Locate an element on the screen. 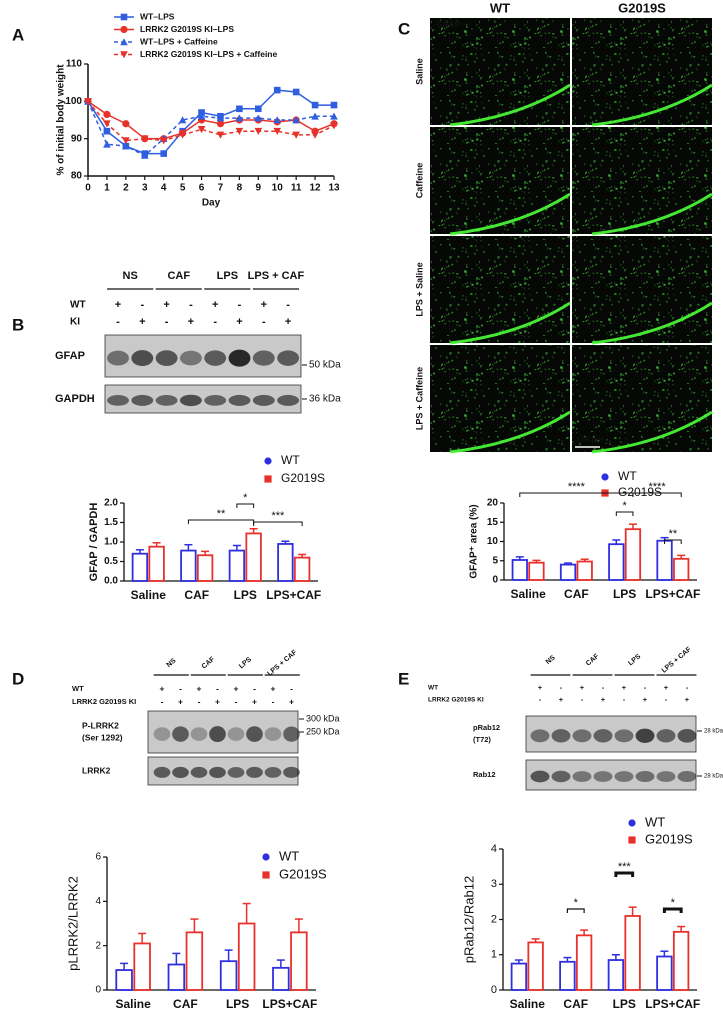 This screenshot has width=723, height=1016. y-tick-label: 15 is located at coordinates (493, 522).